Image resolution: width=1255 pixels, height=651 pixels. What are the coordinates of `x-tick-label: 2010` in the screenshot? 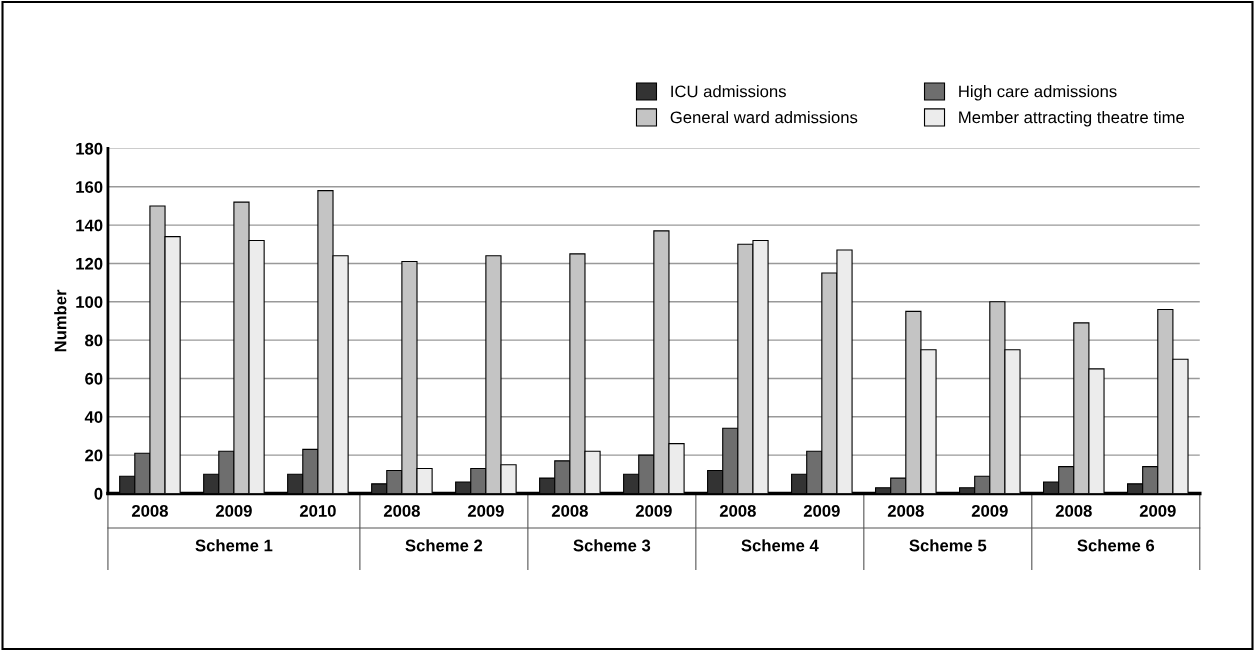 It's located at (317, 511).